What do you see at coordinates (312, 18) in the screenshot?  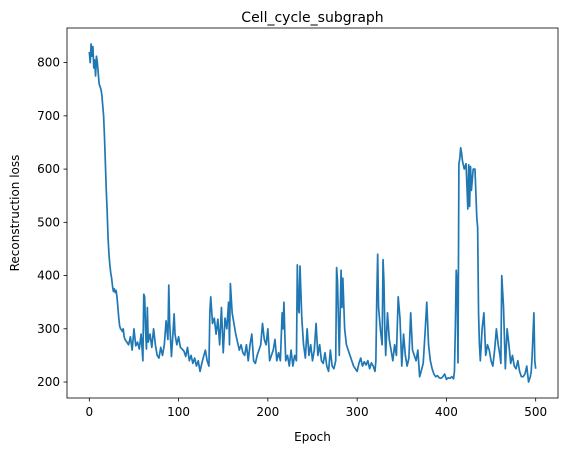 I see `chart-title: Cell_cycle_subgraph` at bounding box center [312, 18].